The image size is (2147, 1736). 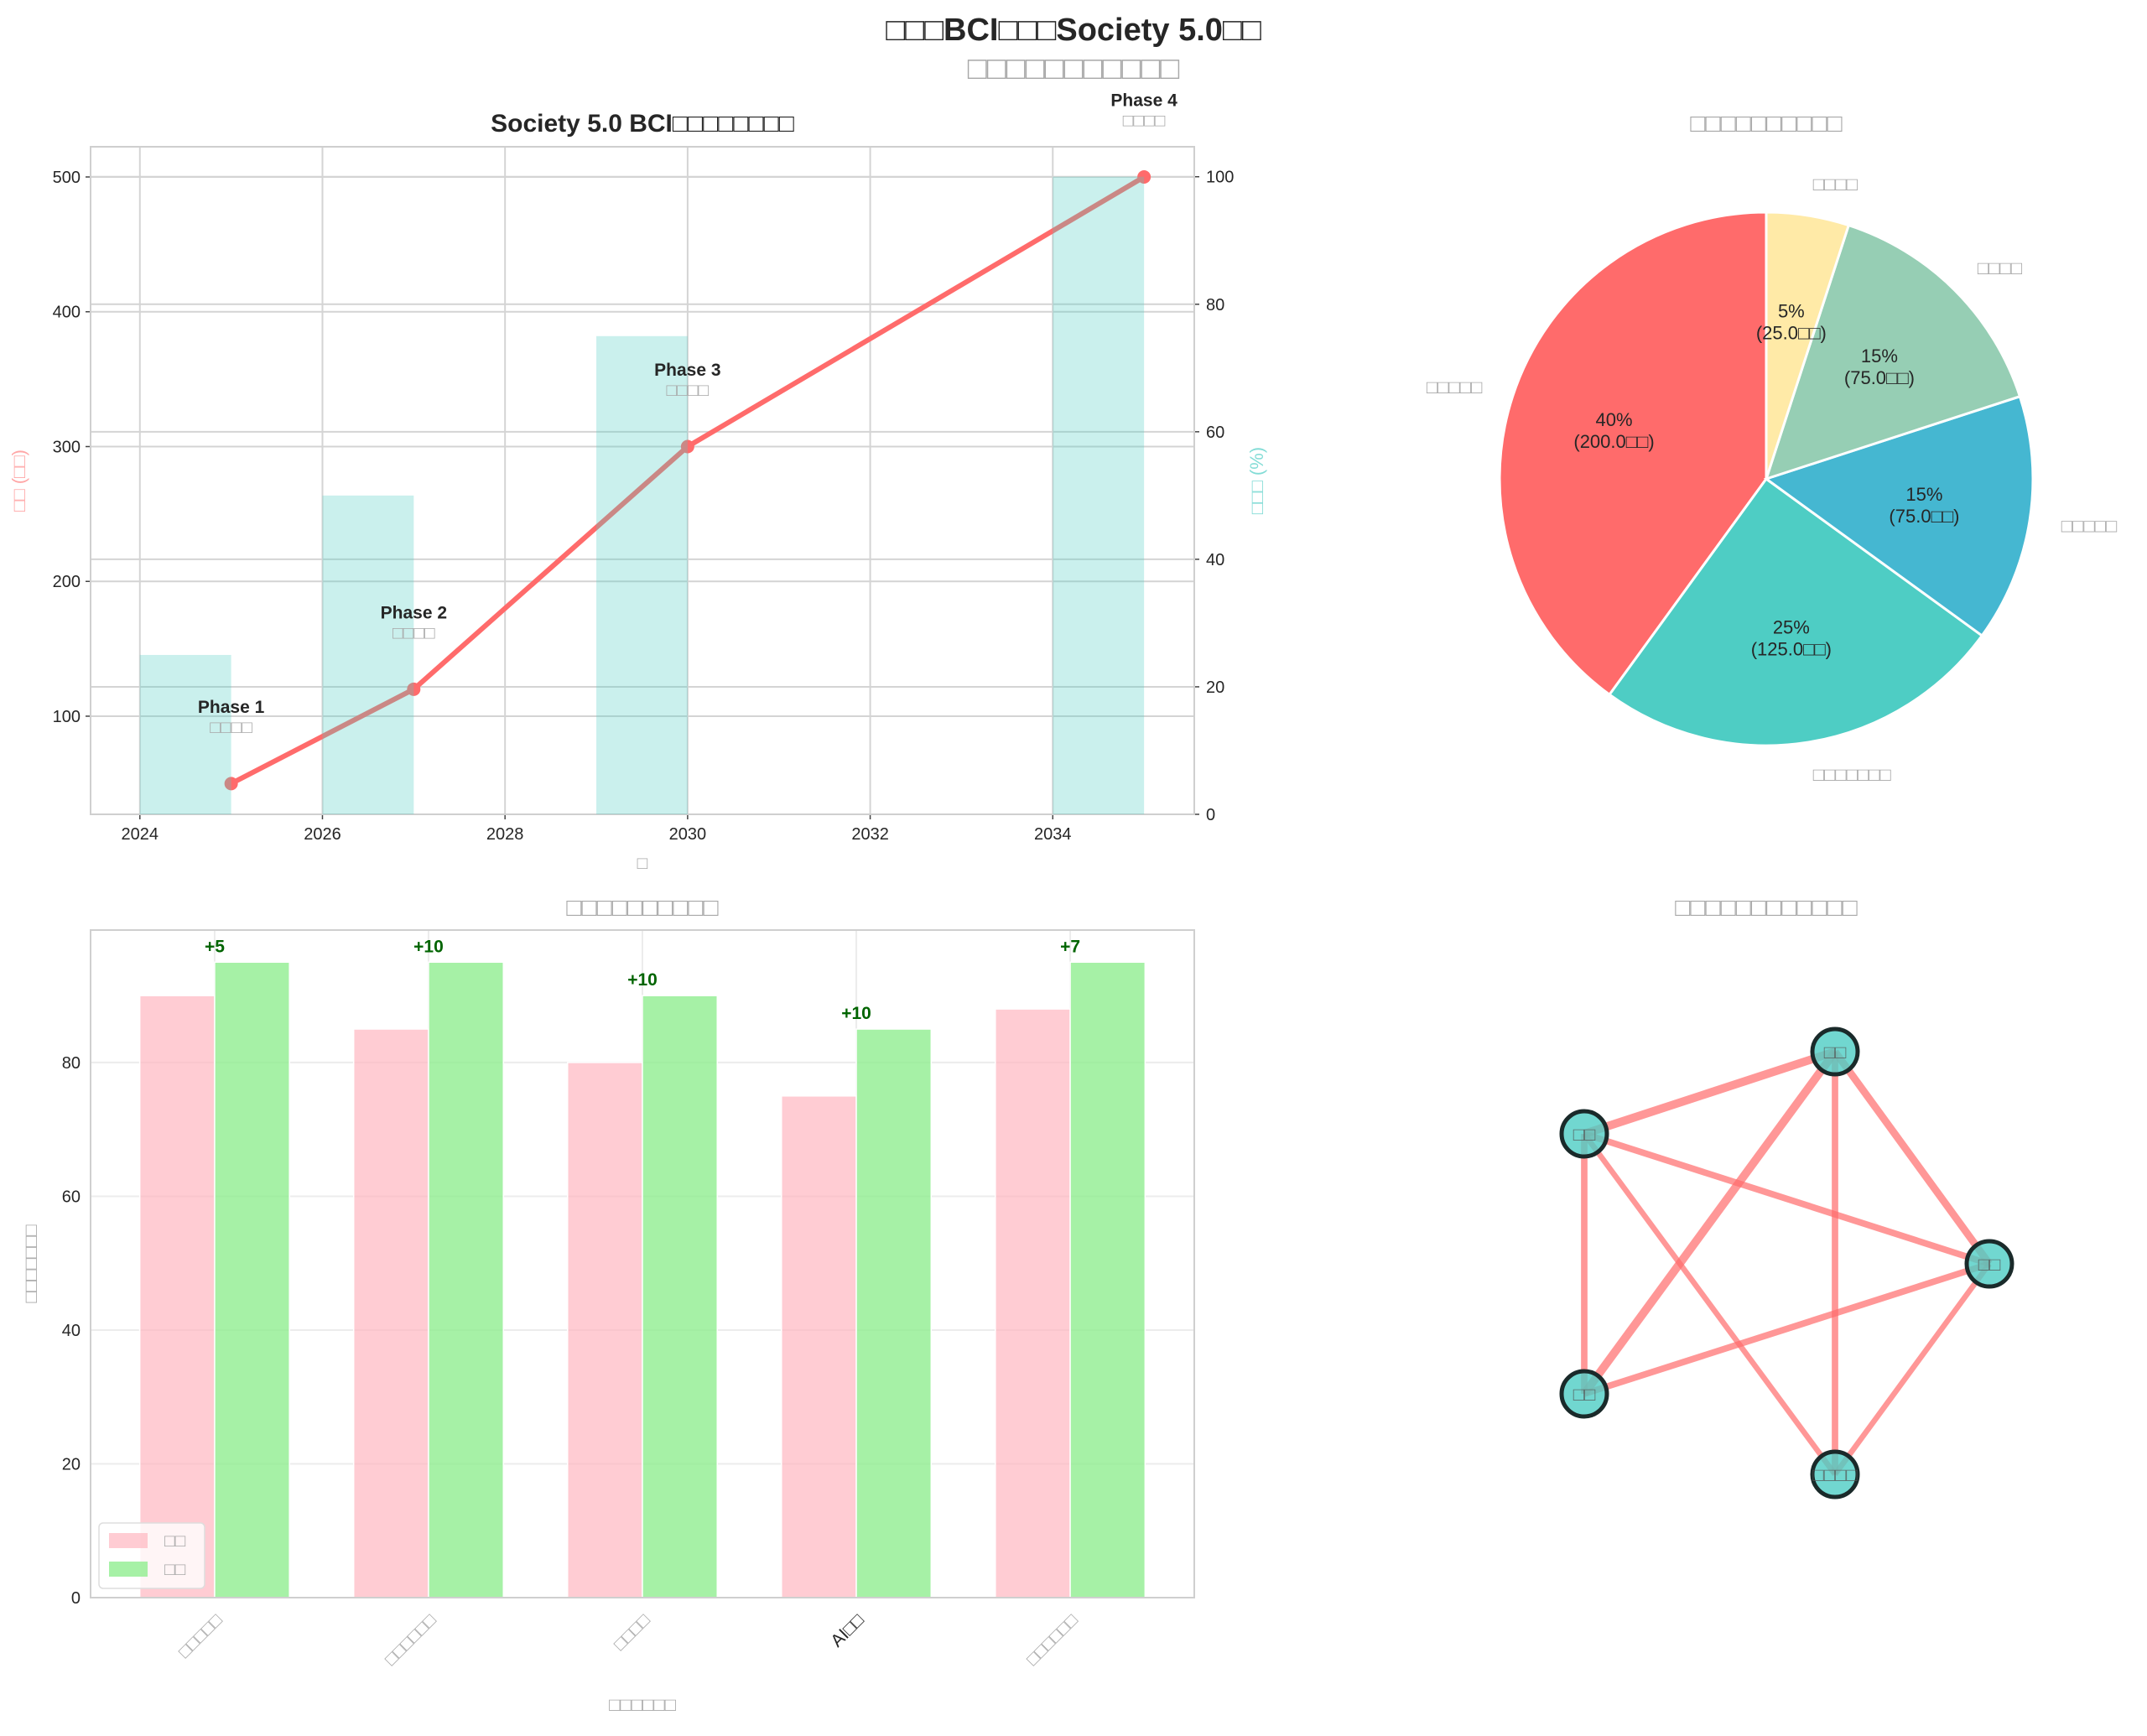 I want to click on x-tick-label: □□□□□, so click(x=200, y=1635).